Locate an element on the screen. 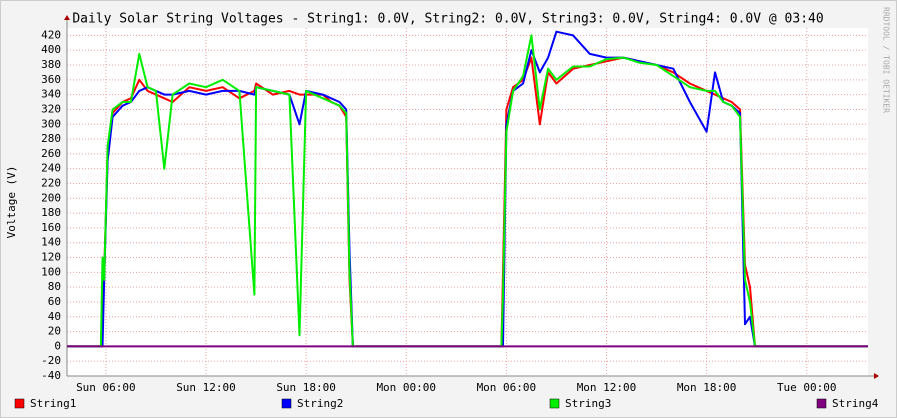 The image size is (897, 418). y-tick-label: 260 is located at coordinates (51, 153).